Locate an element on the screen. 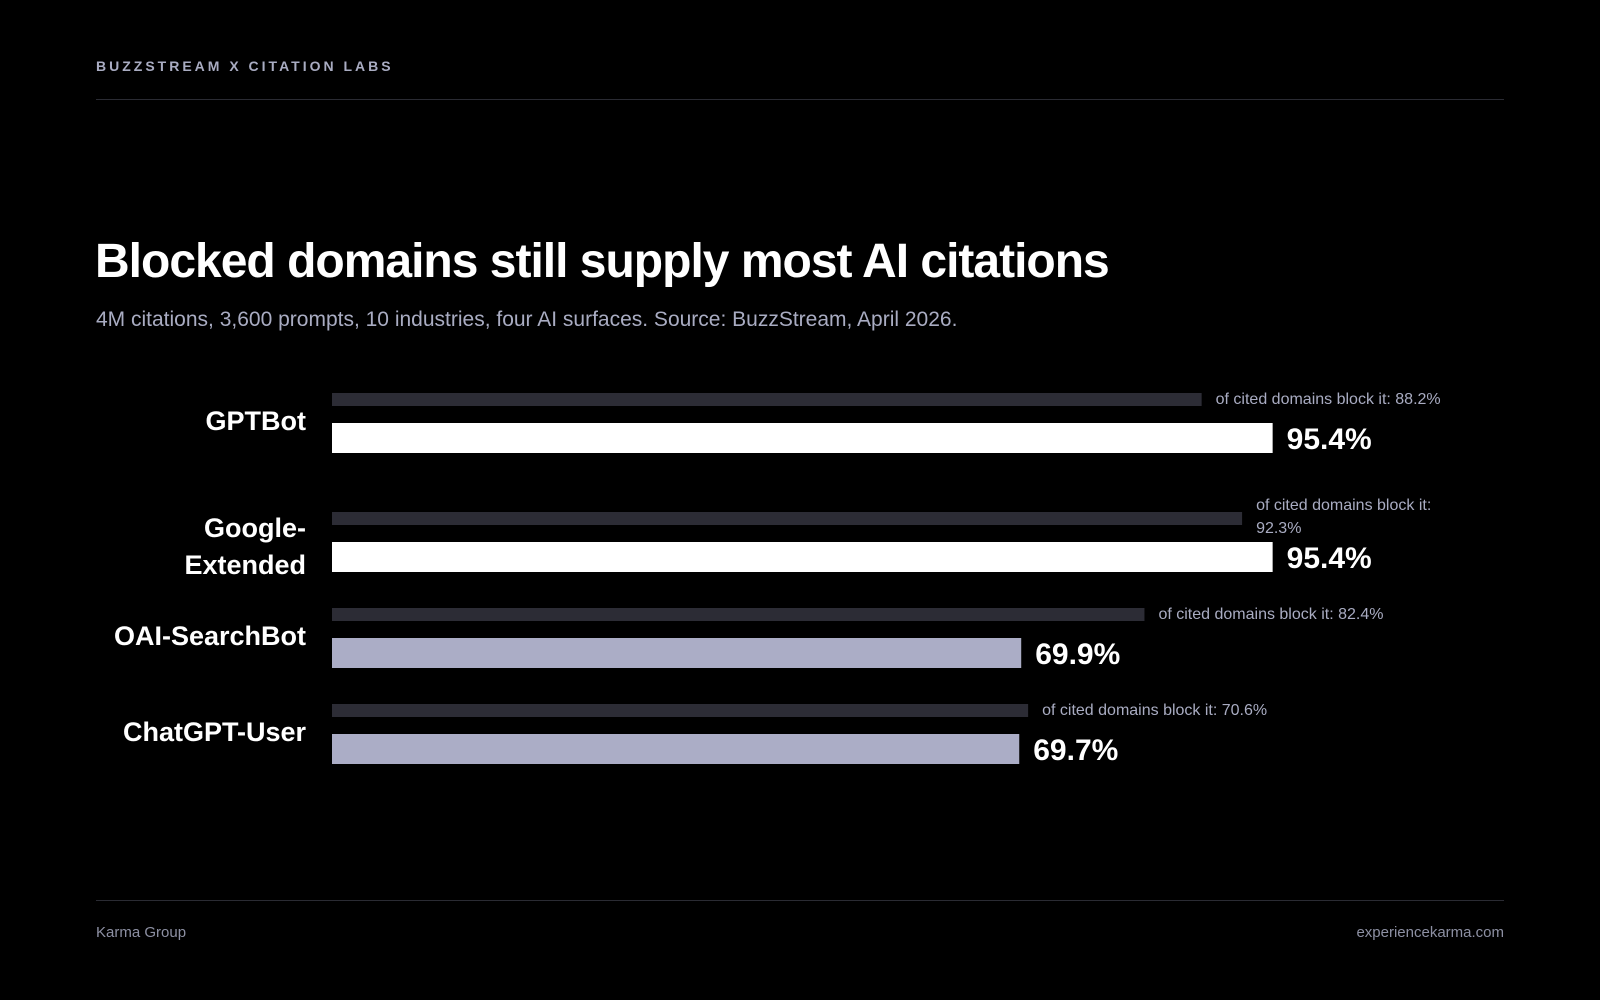  category-label: GPTBot is located at coordinates (256, 421).